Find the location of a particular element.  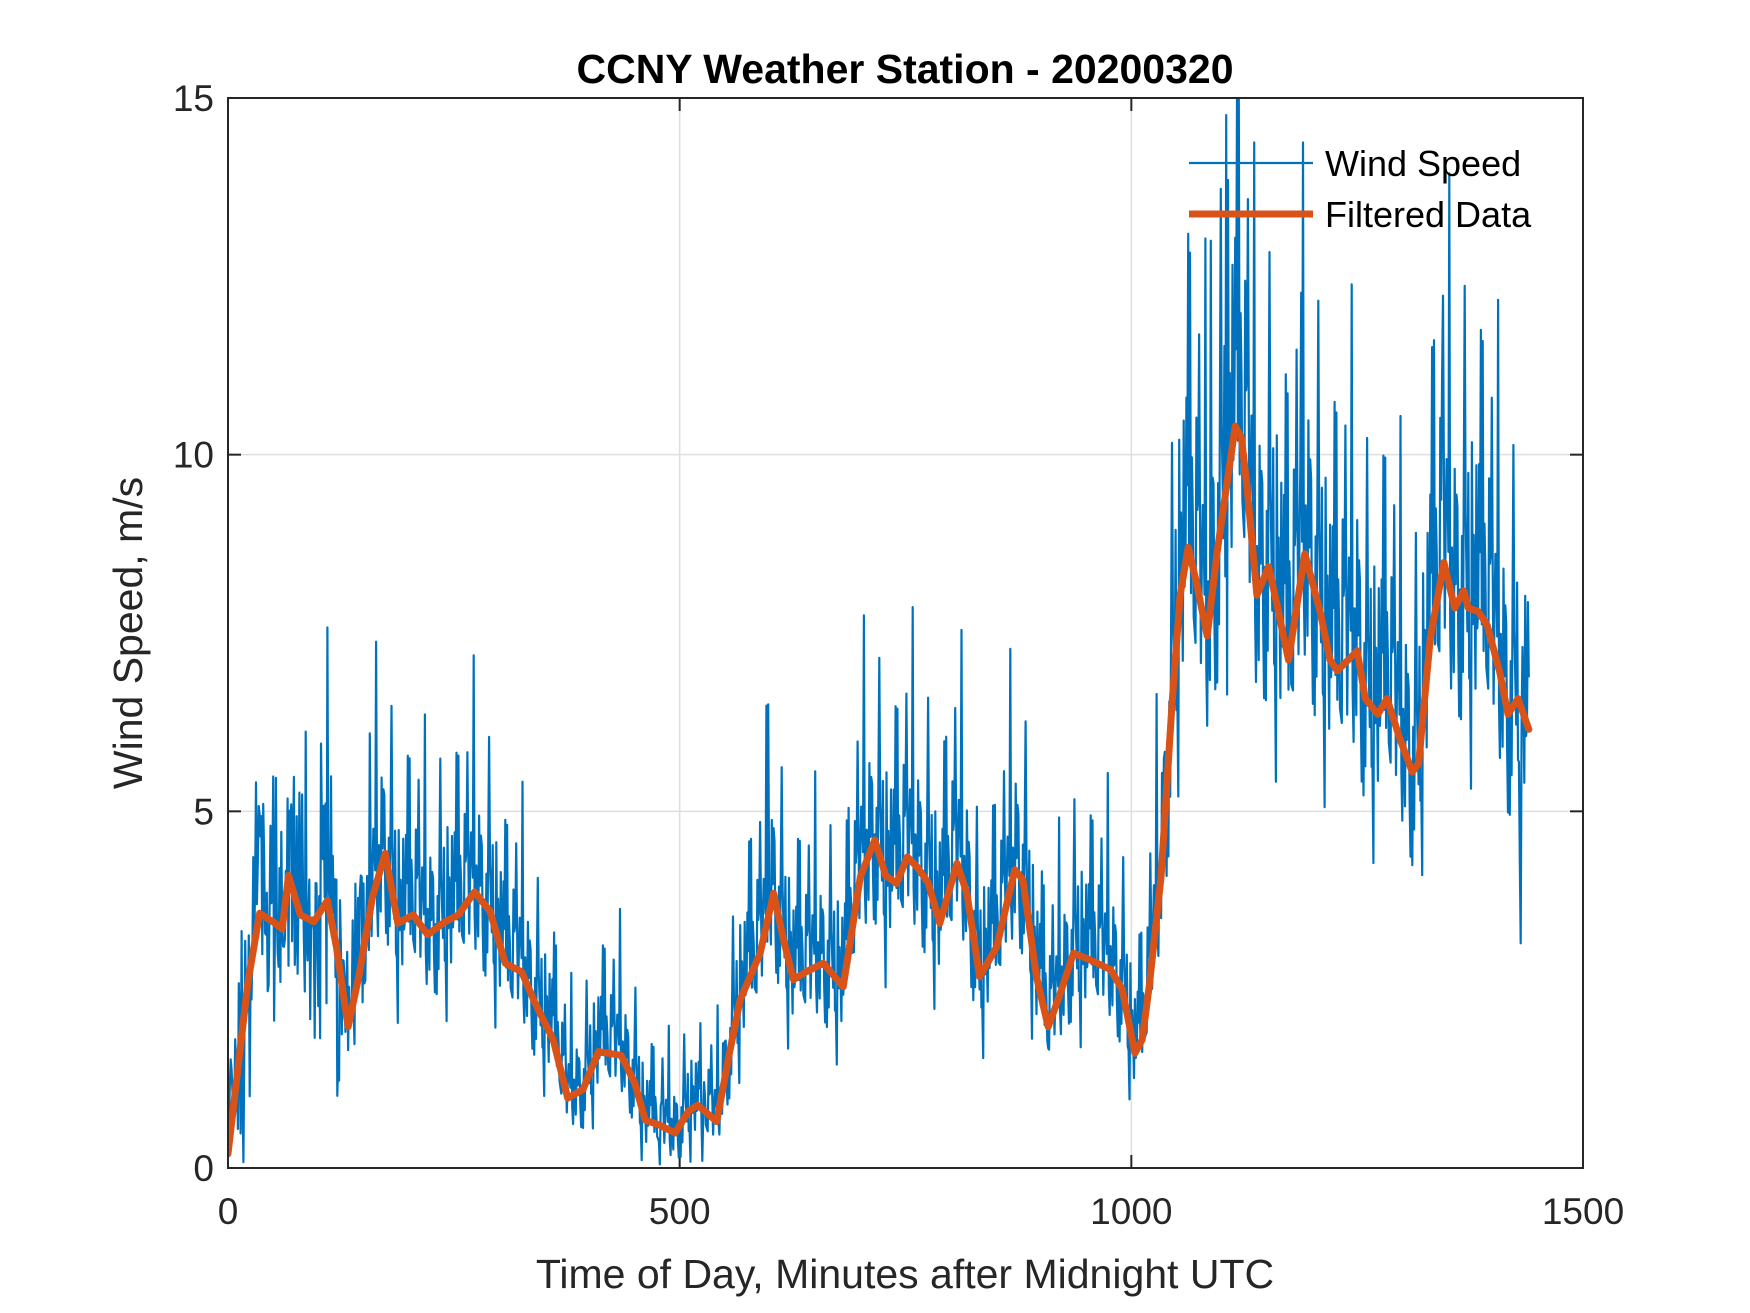

x-tick-label: 0 is located at coordinates (228, 1211).